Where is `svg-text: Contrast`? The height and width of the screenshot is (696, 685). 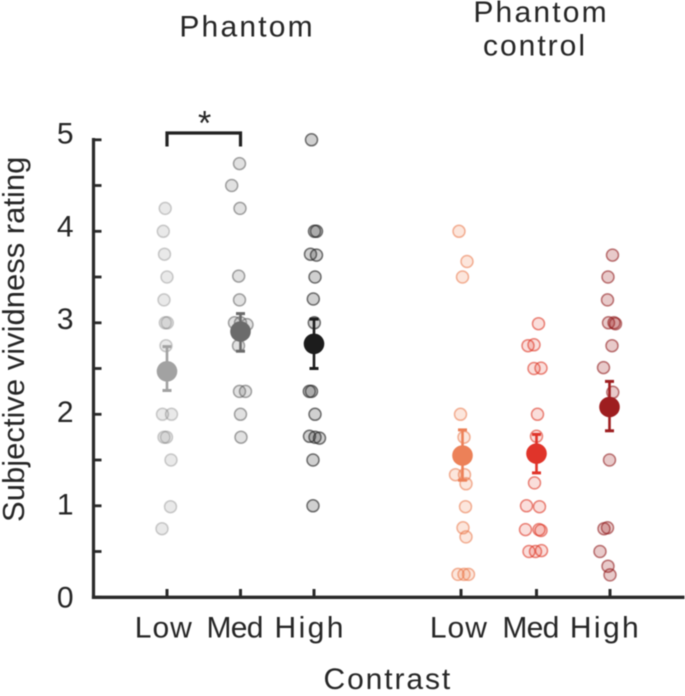 svg-text: Contrast is located at coordinates (388, 677).